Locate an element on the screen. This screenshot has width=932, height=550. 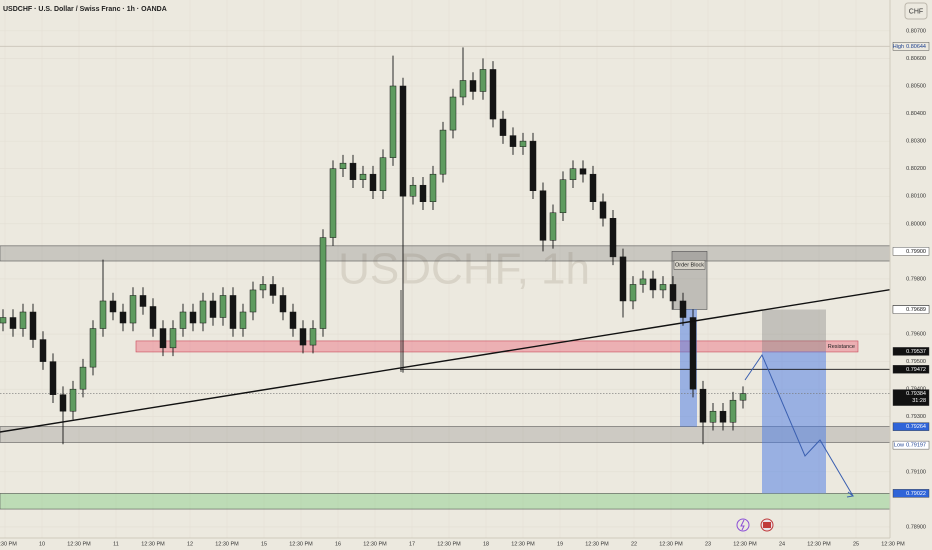
currency-button is located at coordinates (916, 11).